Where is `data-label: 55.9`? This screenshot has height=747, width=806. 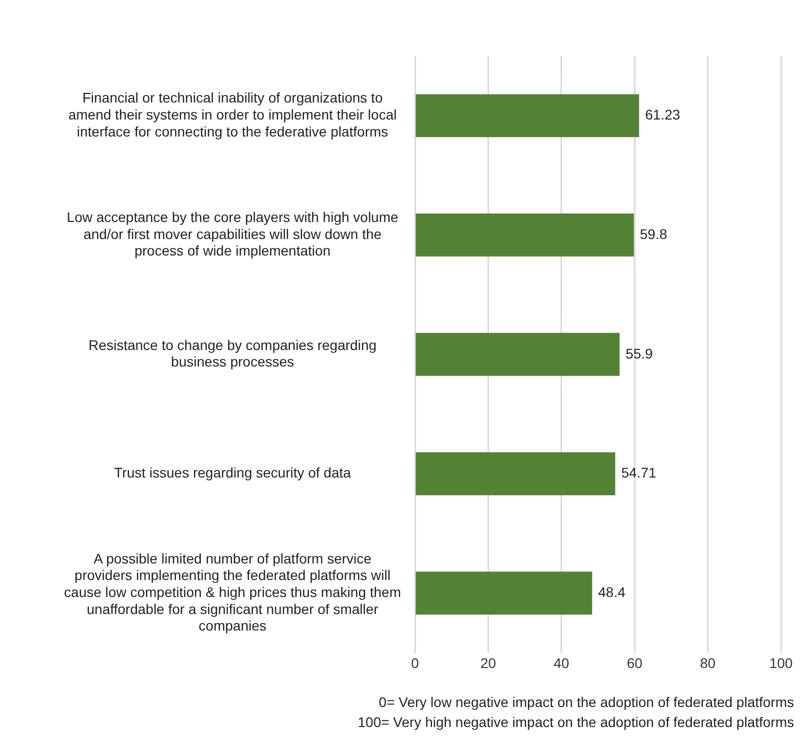 data-label: 55.9 is located at coordinates (640, 353).